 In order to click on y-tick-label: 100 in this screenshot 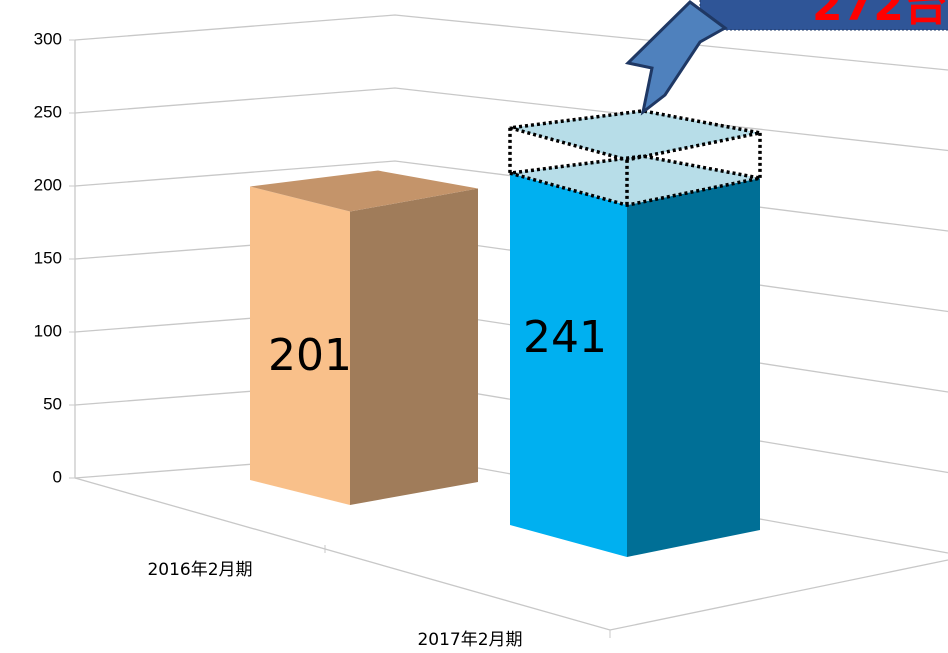, I will do `click(48, 330)`.